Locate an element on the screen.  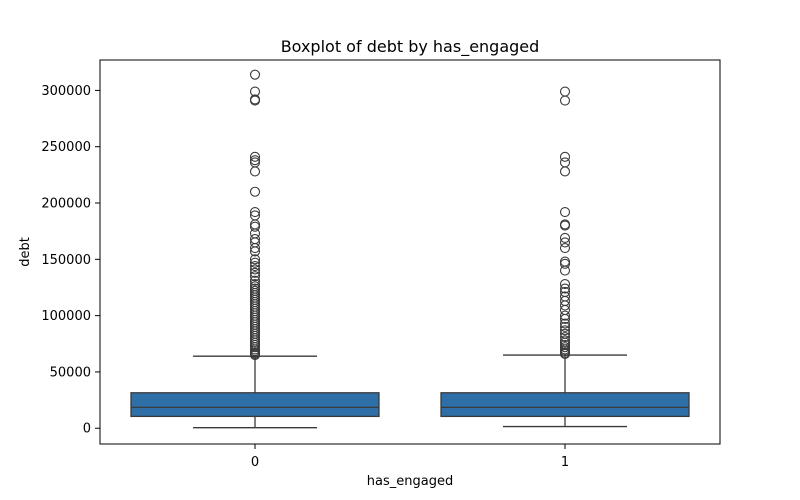
x-tick-label: 1 is located at coordinates (565, 462).